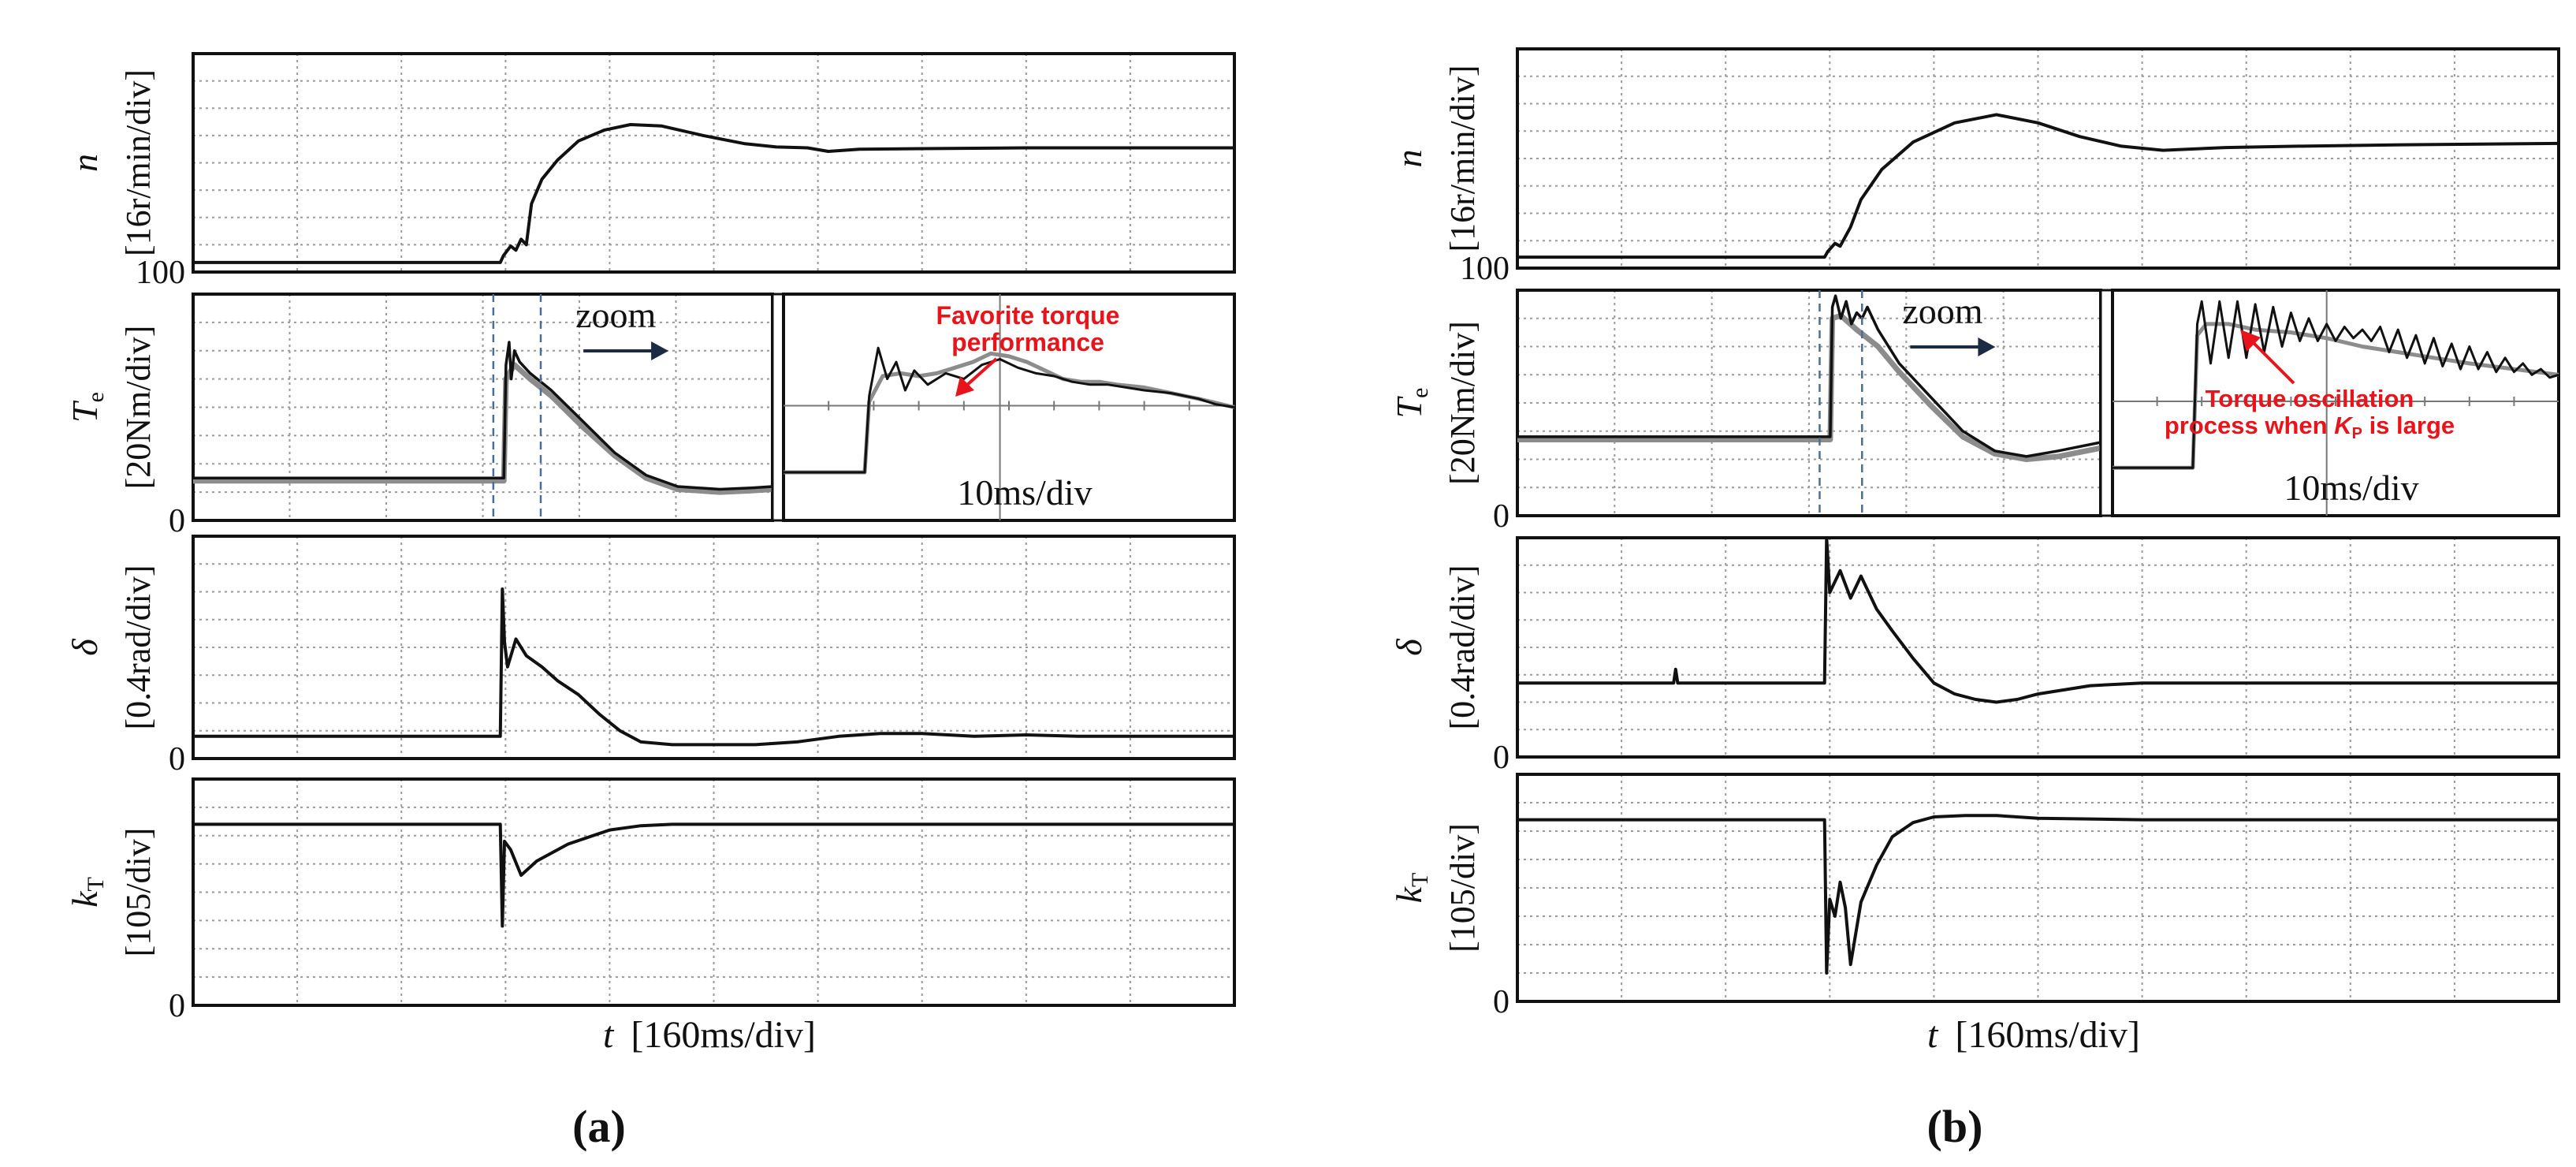  Describe the element at coordinates (1809, 376) in the screenshot. I see `Te-trace` at that location.